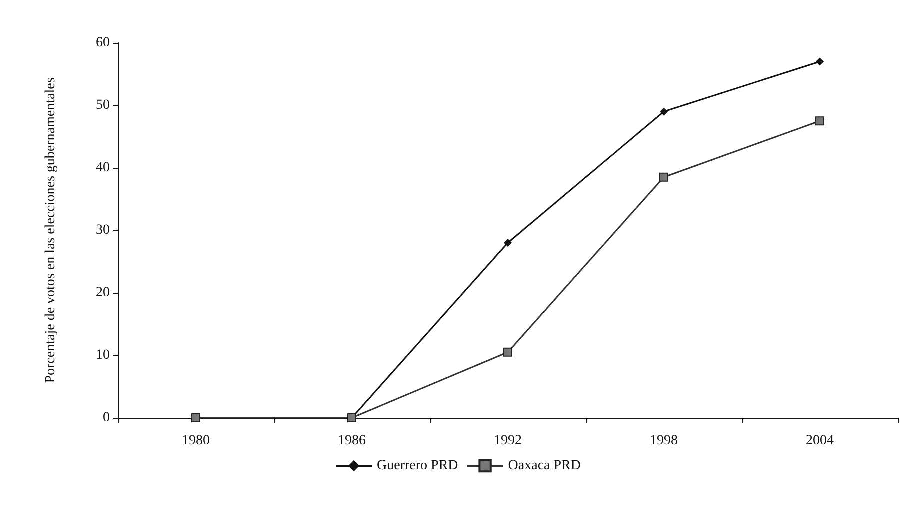 Image resolution: width=918 pixels, height=516 pixels. I want to click on x-tick-label: 1992, so click(508, 441).